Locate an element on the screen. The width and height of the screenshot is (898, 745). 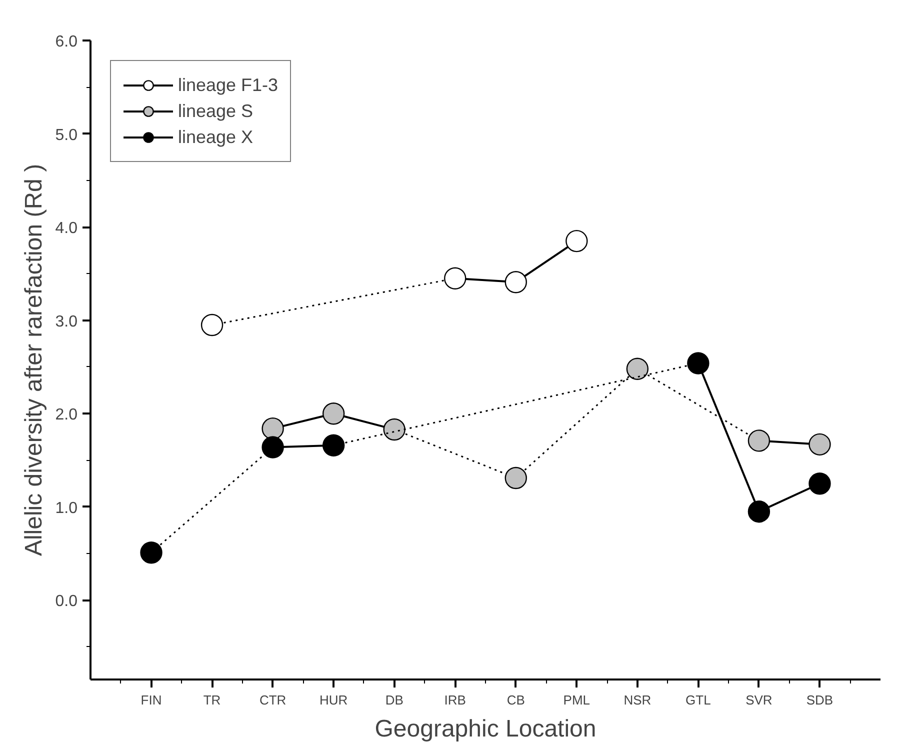
x-tick-label: CTR is located at coordinates (272, 700).